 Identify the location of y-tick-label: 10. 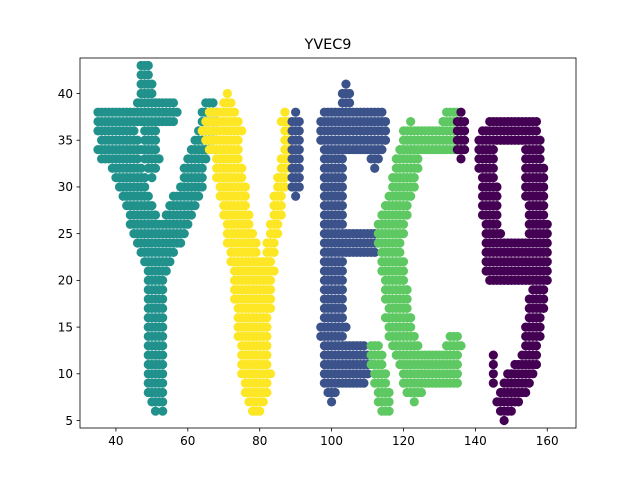
(65, 374).